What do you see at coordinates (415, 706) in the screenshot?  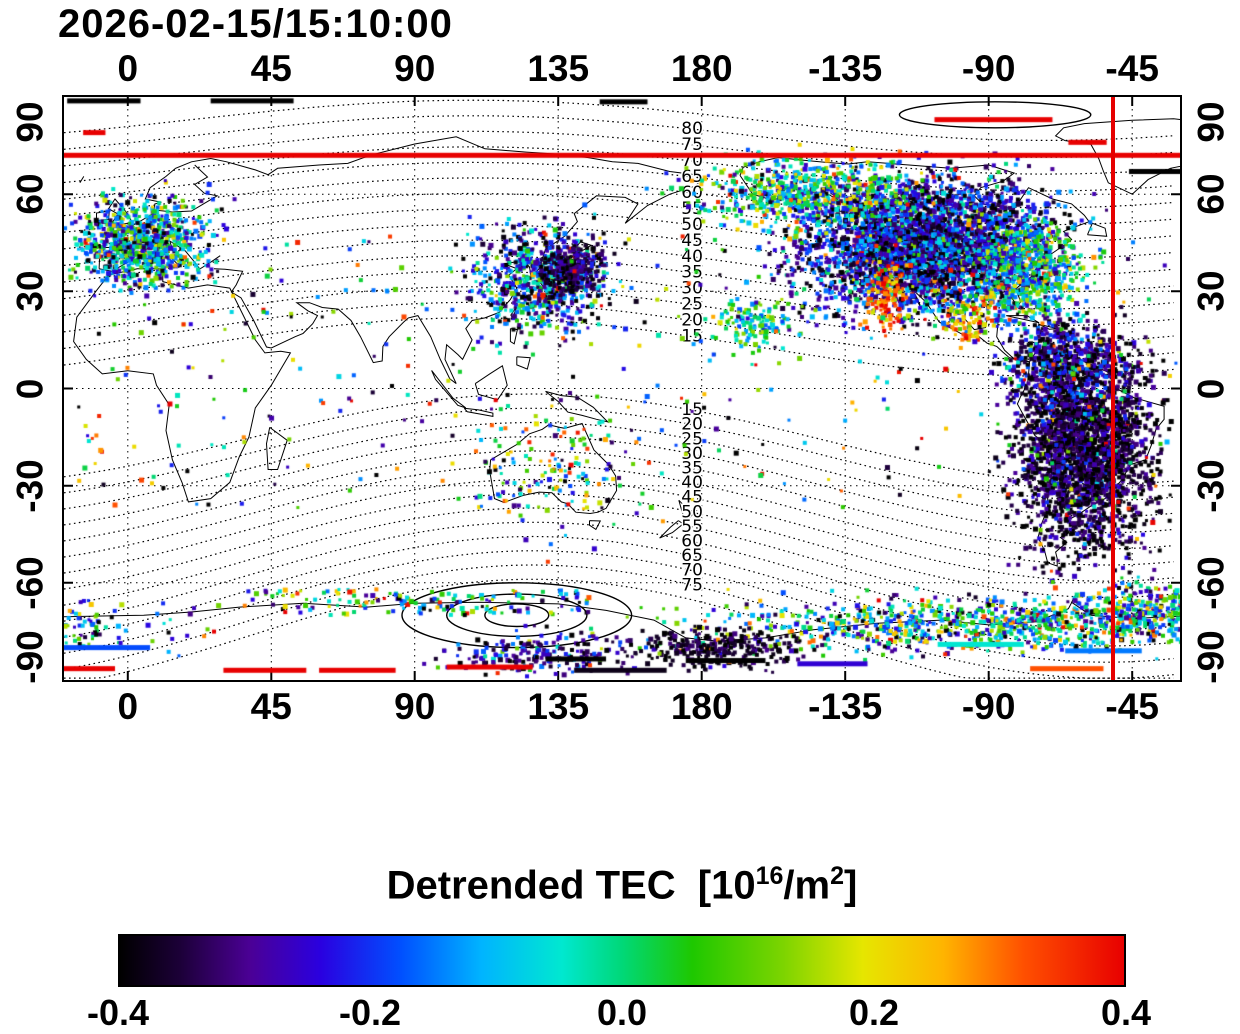 I see `lon-tick-label-bottom: 90` at bounding box center [415, 706].